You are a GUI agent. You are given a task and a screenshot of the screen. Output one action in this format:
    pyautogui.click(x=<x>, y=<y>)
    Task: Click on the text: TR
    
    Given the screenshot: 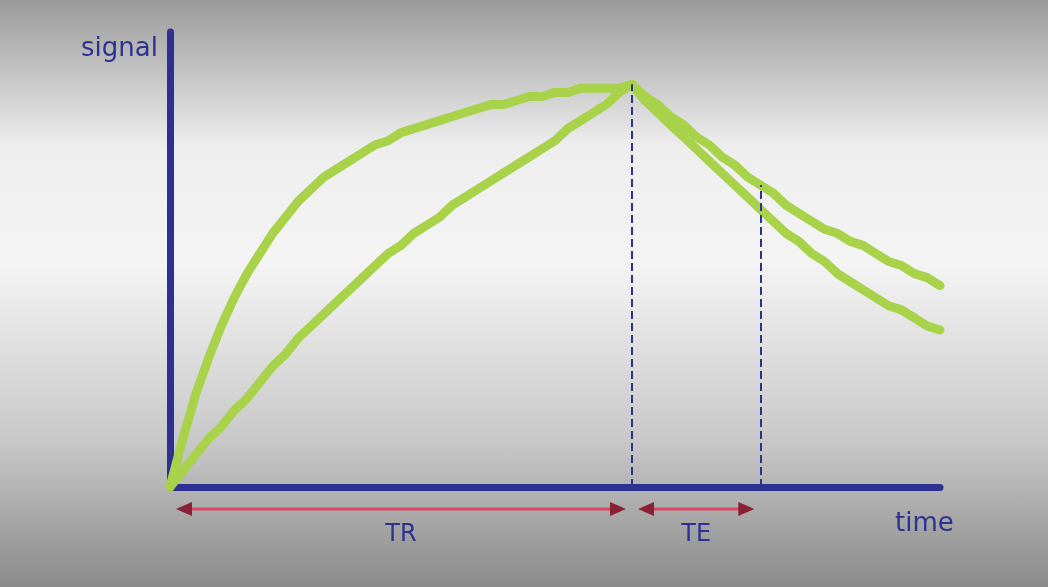 What is the action you would take?
    pyautogui.click(x=401, y=533)
    